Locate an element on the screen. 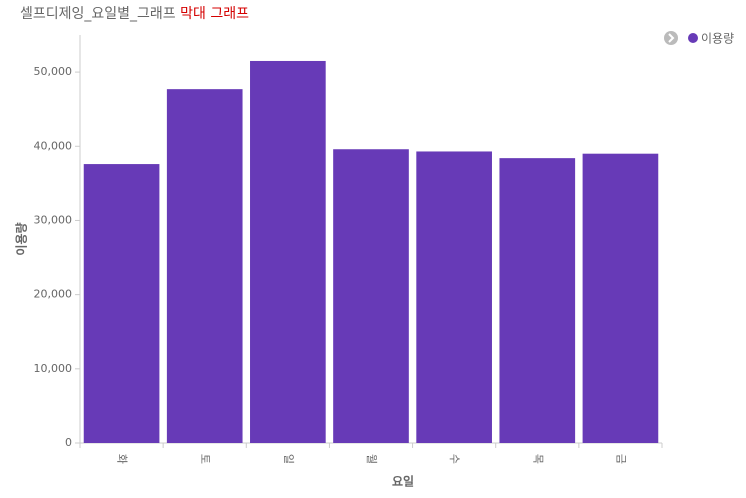 Image resolution: width=746 pixels, height=498 pixels. y-tick-label: 30,000 is located at coordinates (53, 219).